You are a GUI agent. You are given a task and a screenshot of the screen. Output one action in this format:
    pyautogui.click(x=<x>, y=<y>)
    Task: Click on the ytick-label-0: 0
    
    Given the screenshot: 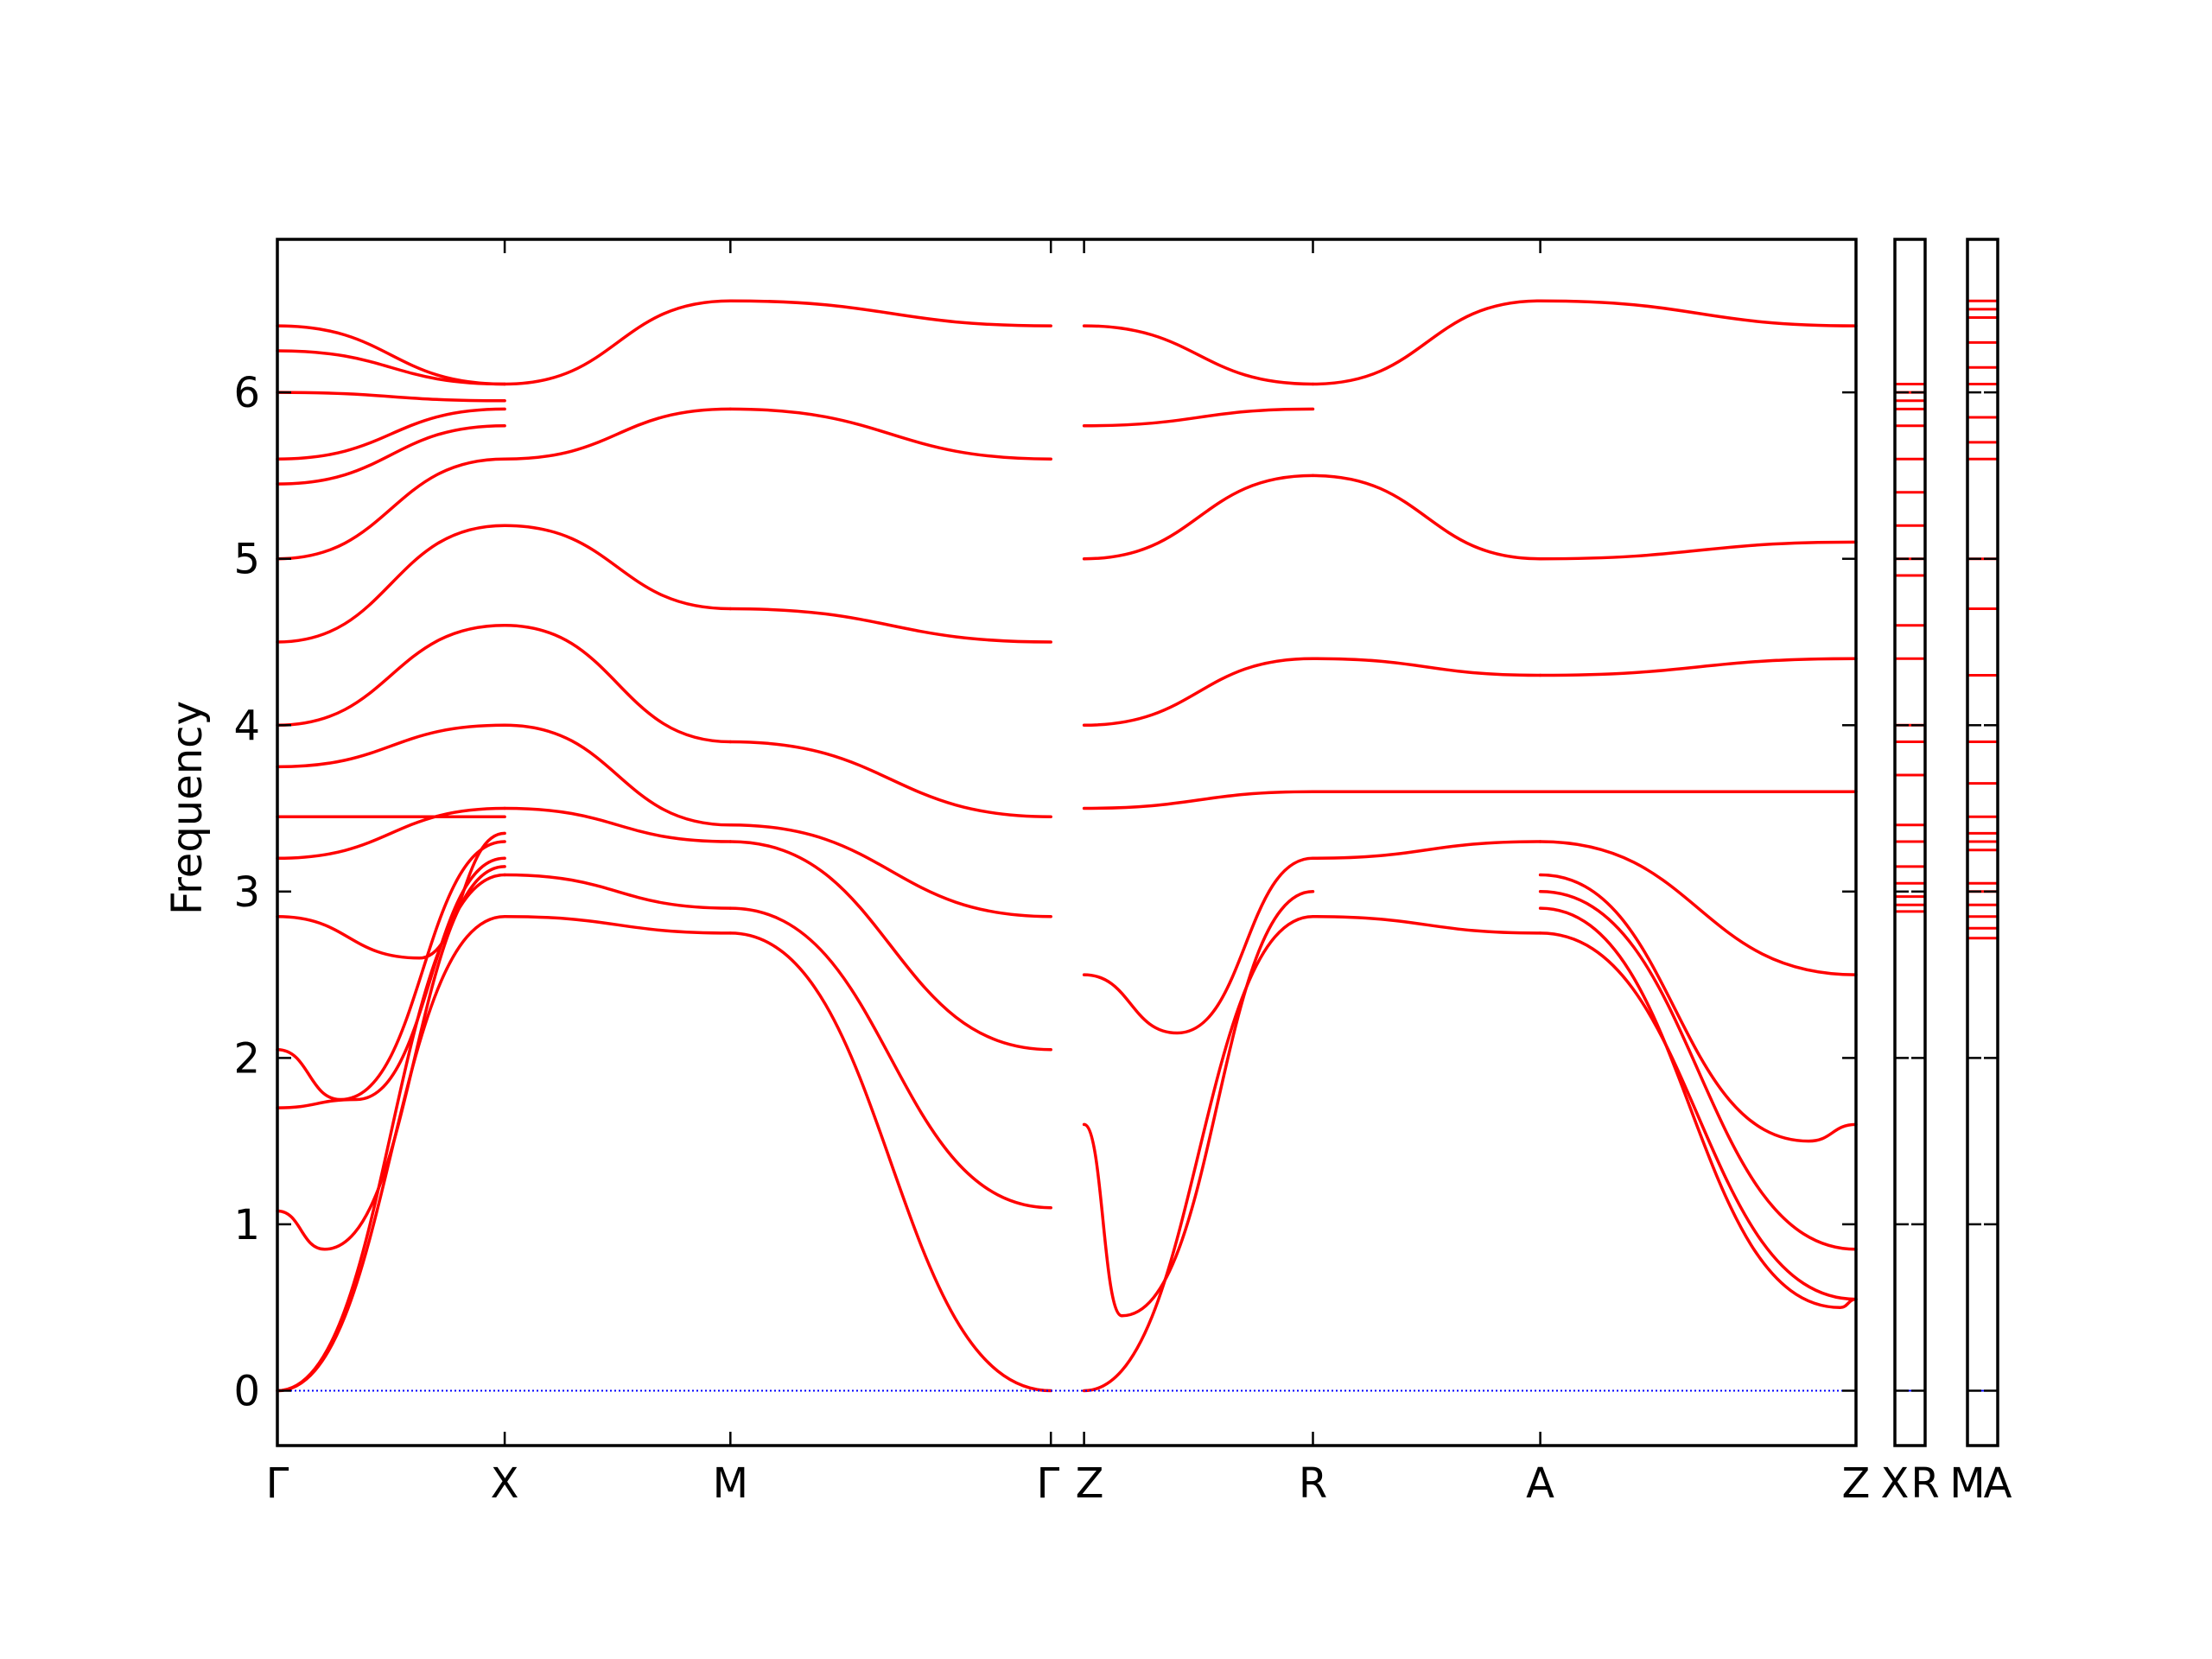 What is the action you would take?
    pyautogui.click(x=246, y=1392)
    